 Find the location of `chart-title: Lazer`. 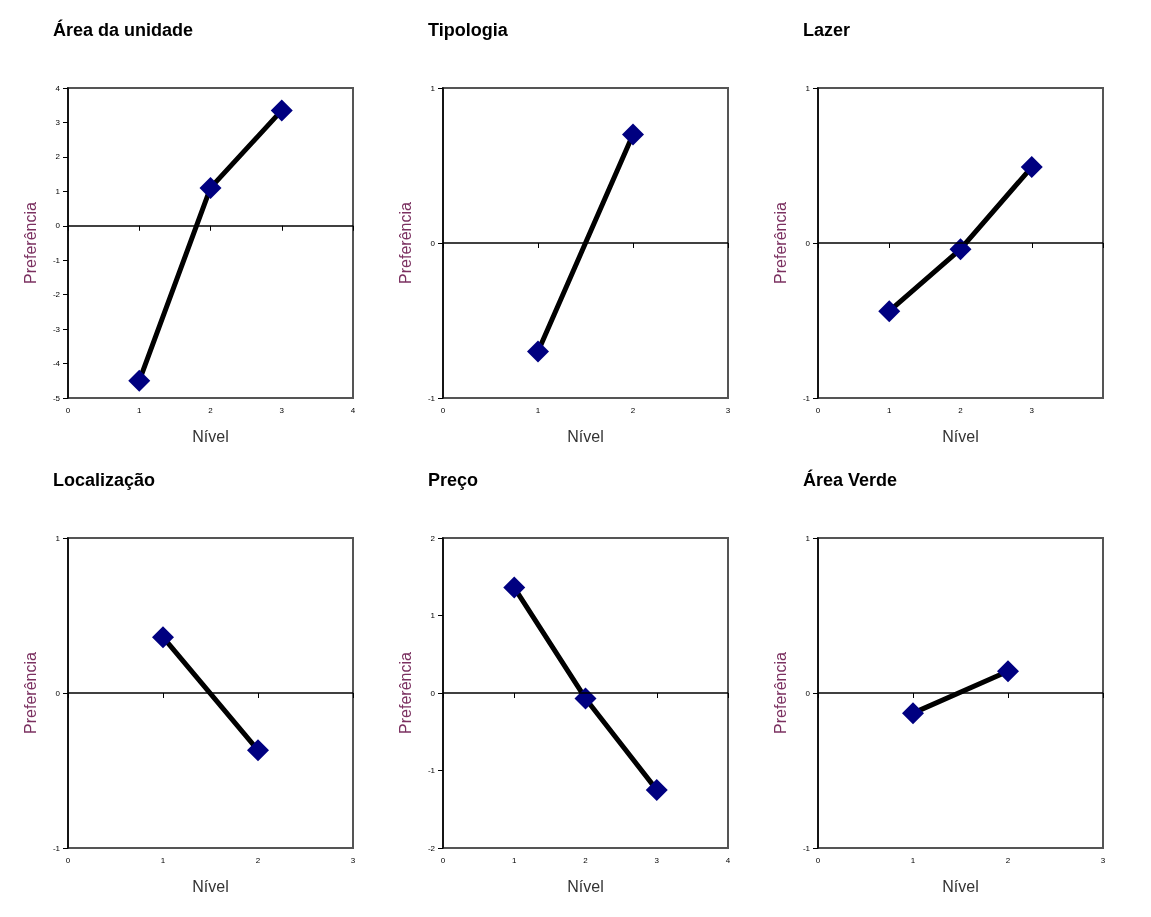

chart-title: Lazer is located at coordinates (827, 30).